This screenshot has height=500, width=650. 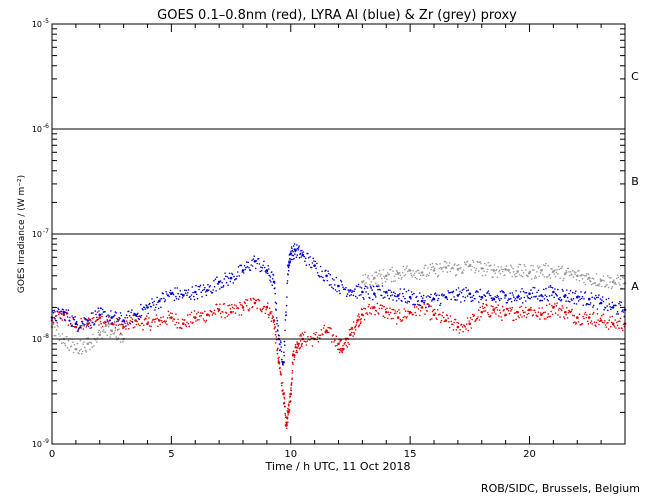 What do you see at coordinates (446, 267) in the screenshot?
I see `series-2-point` at bounding box center [446, 267].